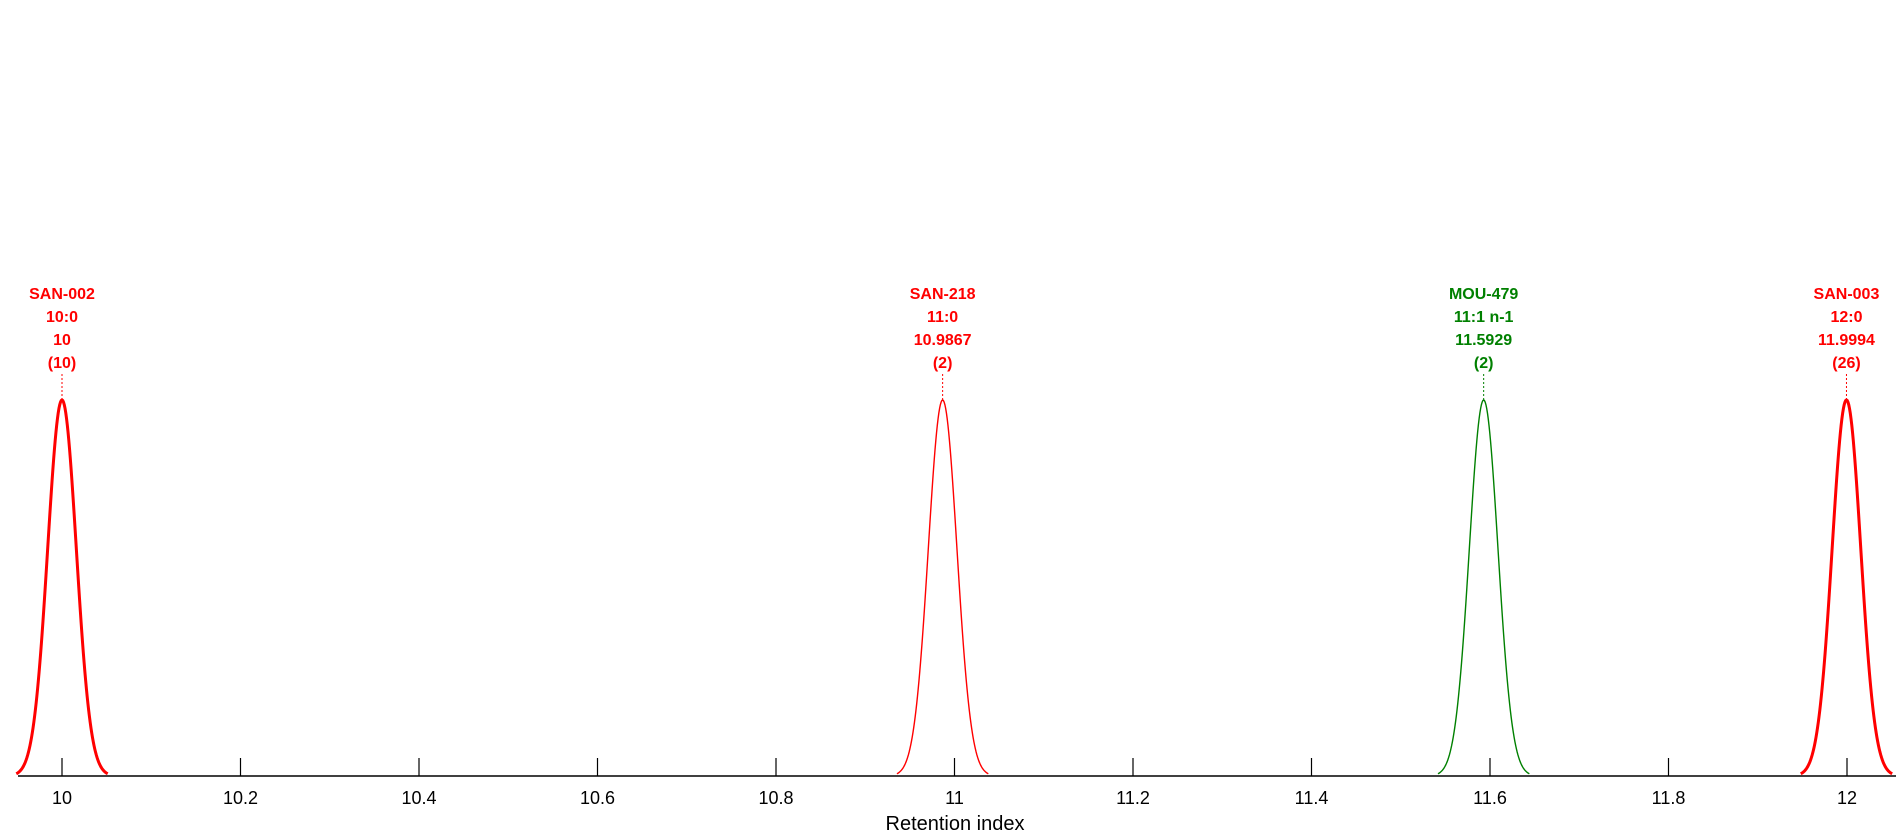 This screenshot has height=836, width=1898. Describe the element at coordinates (62, 798) in the screenshot. I see `x-tick-label: 10` at that location.